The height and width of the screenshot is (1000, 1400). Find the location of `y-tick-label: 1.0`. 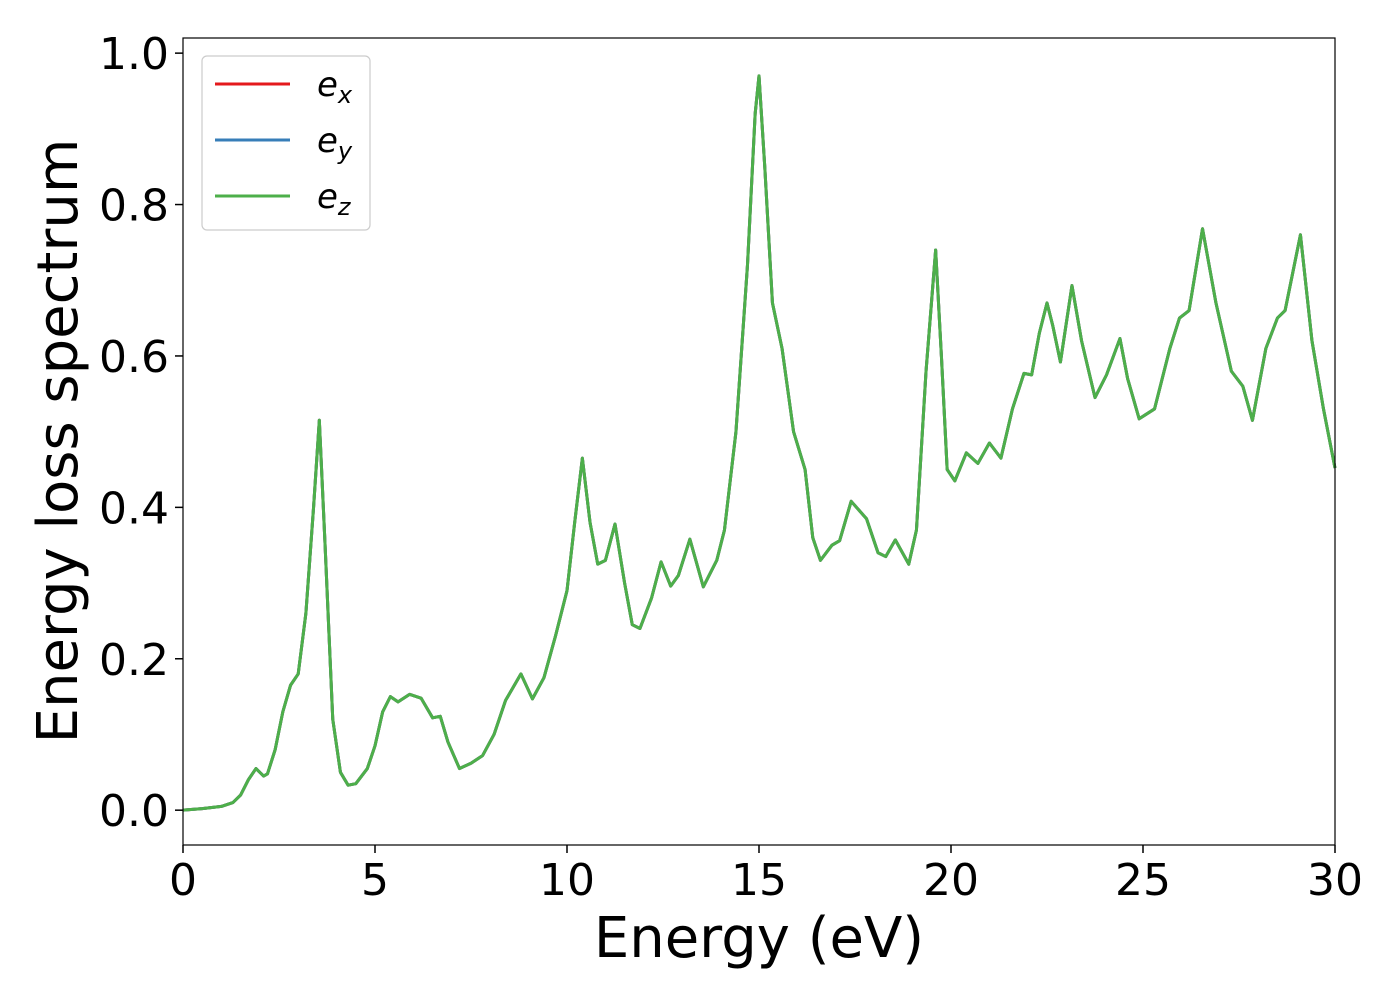

y-tick-label: 1.0 is located at coordinates (134, 54).